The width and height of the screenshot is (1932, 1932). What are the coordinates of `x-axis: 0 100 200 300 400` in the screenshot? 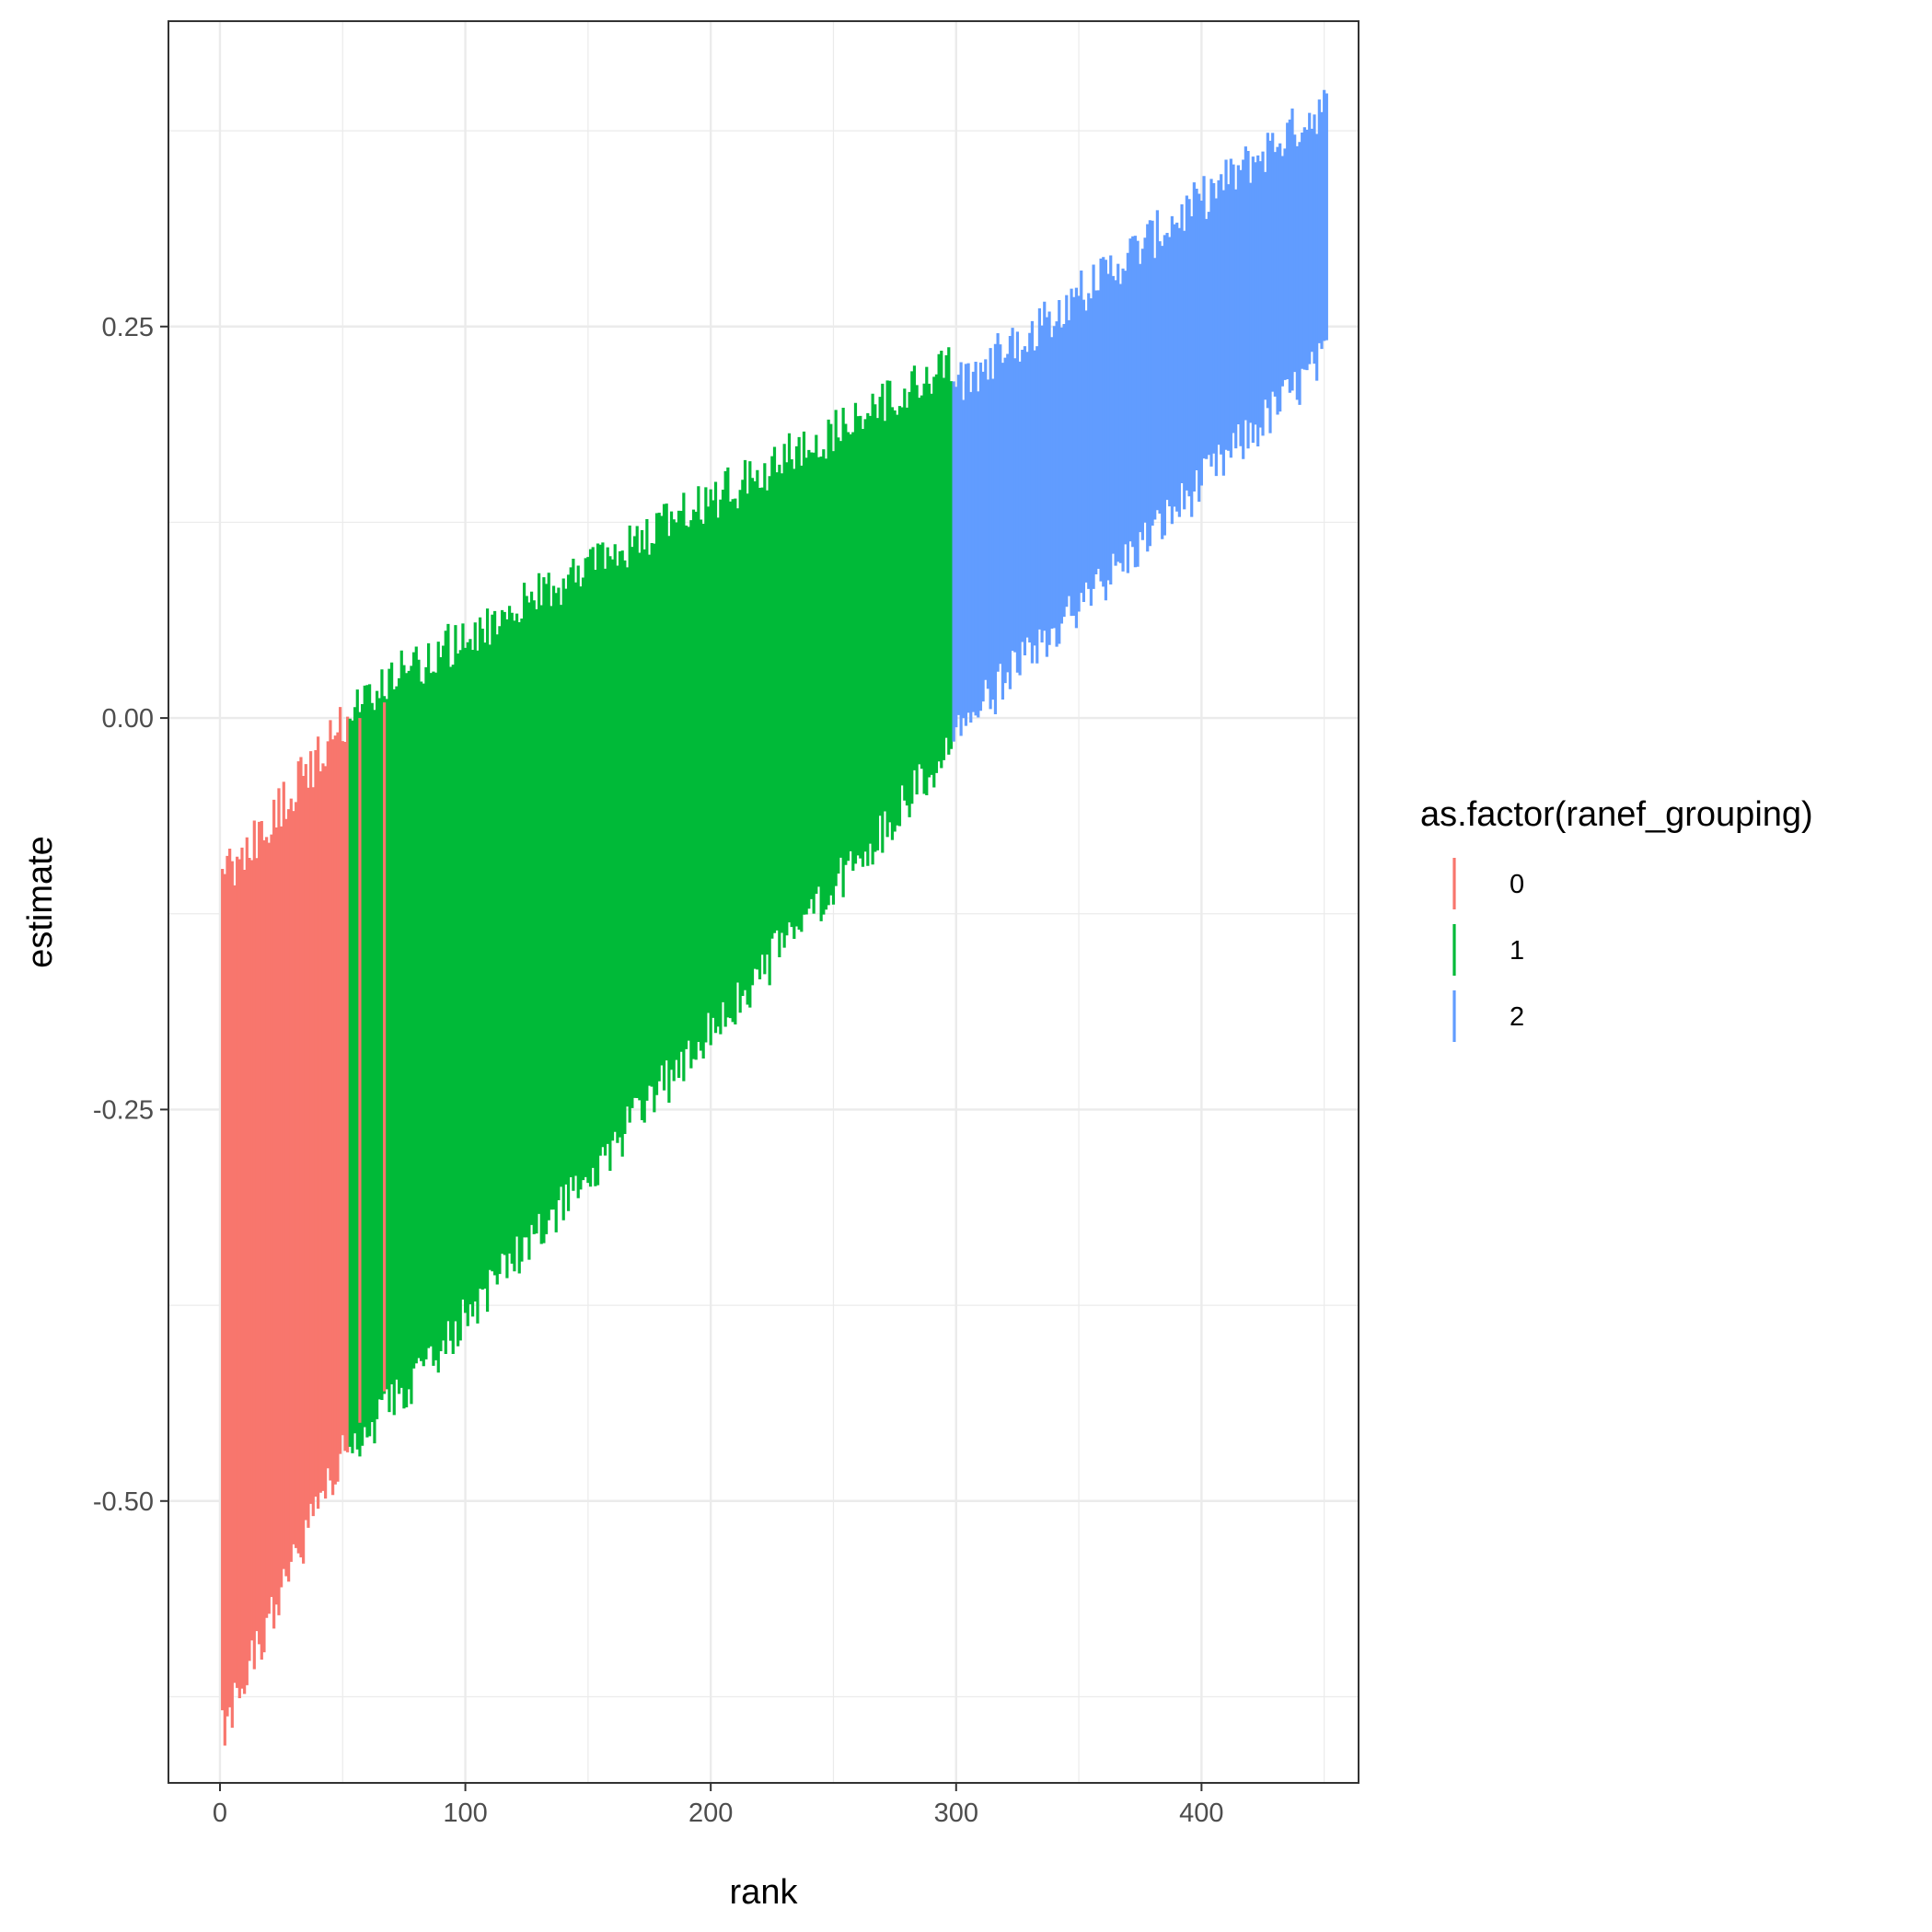 It's located at (719, 1806).